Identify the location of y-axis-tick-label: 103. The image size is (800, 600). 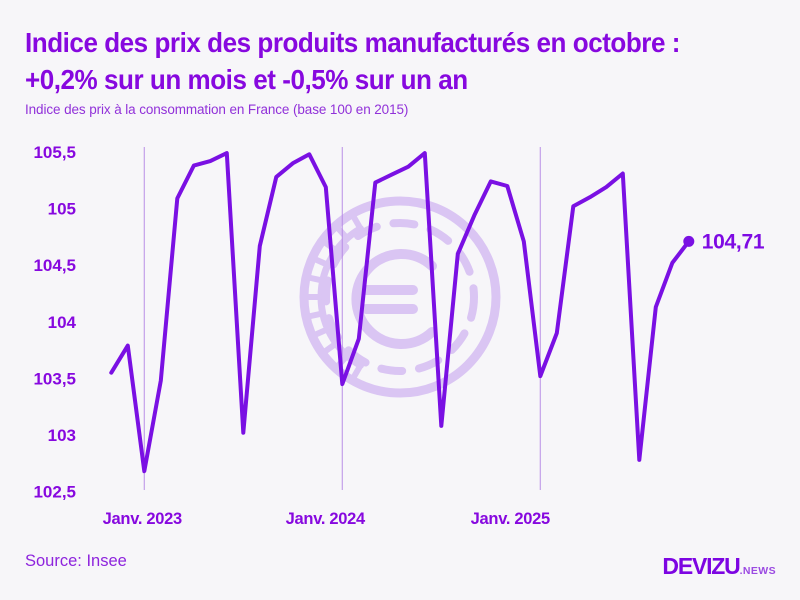
(62, 435).